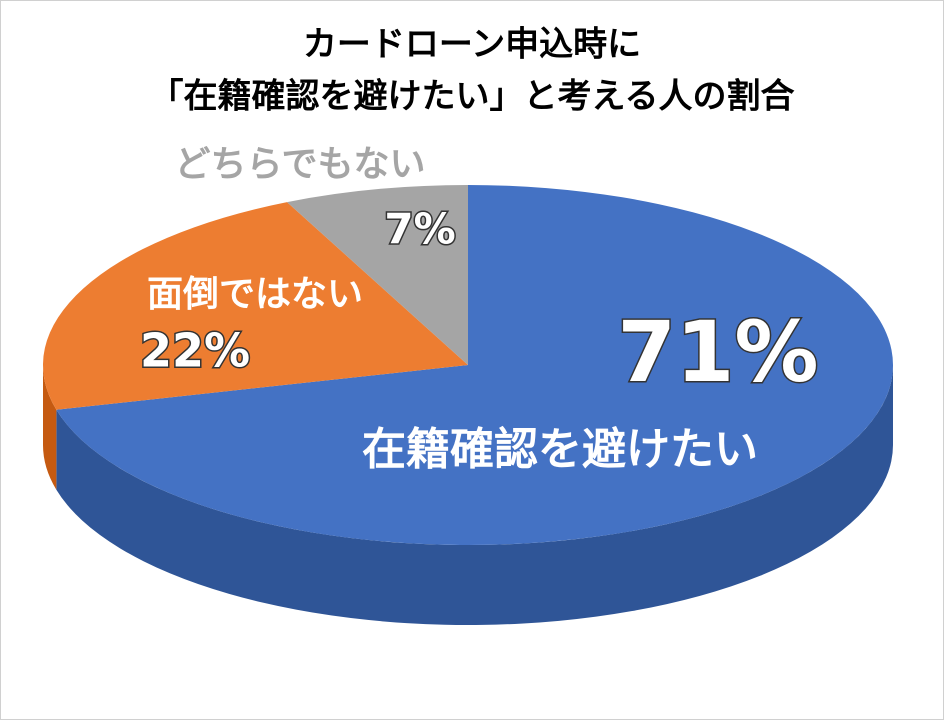  I want to click on category-label: どちらでもない, so click(300, 164).